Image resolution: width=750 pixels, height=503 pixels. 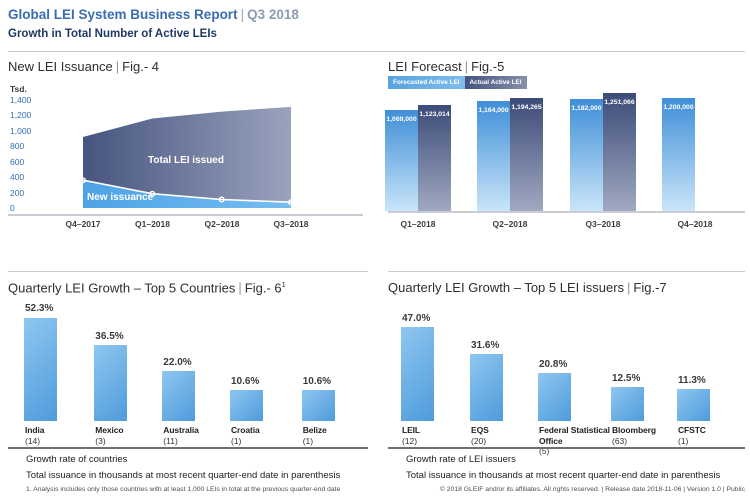 I want to click on category-label: CFSTC (1), so click(x=714, y=435).